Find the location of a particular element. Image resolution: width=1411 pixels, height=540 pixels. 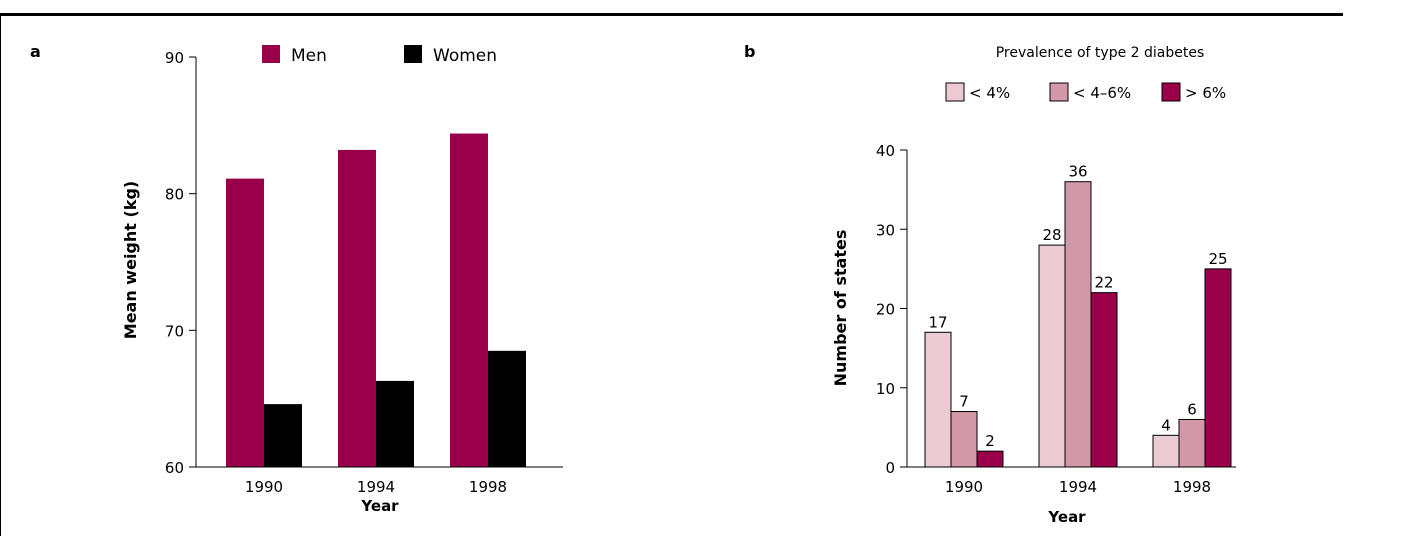

panel-b-data-label-1998-s1: 6 is located at coordinates (1192, 409).